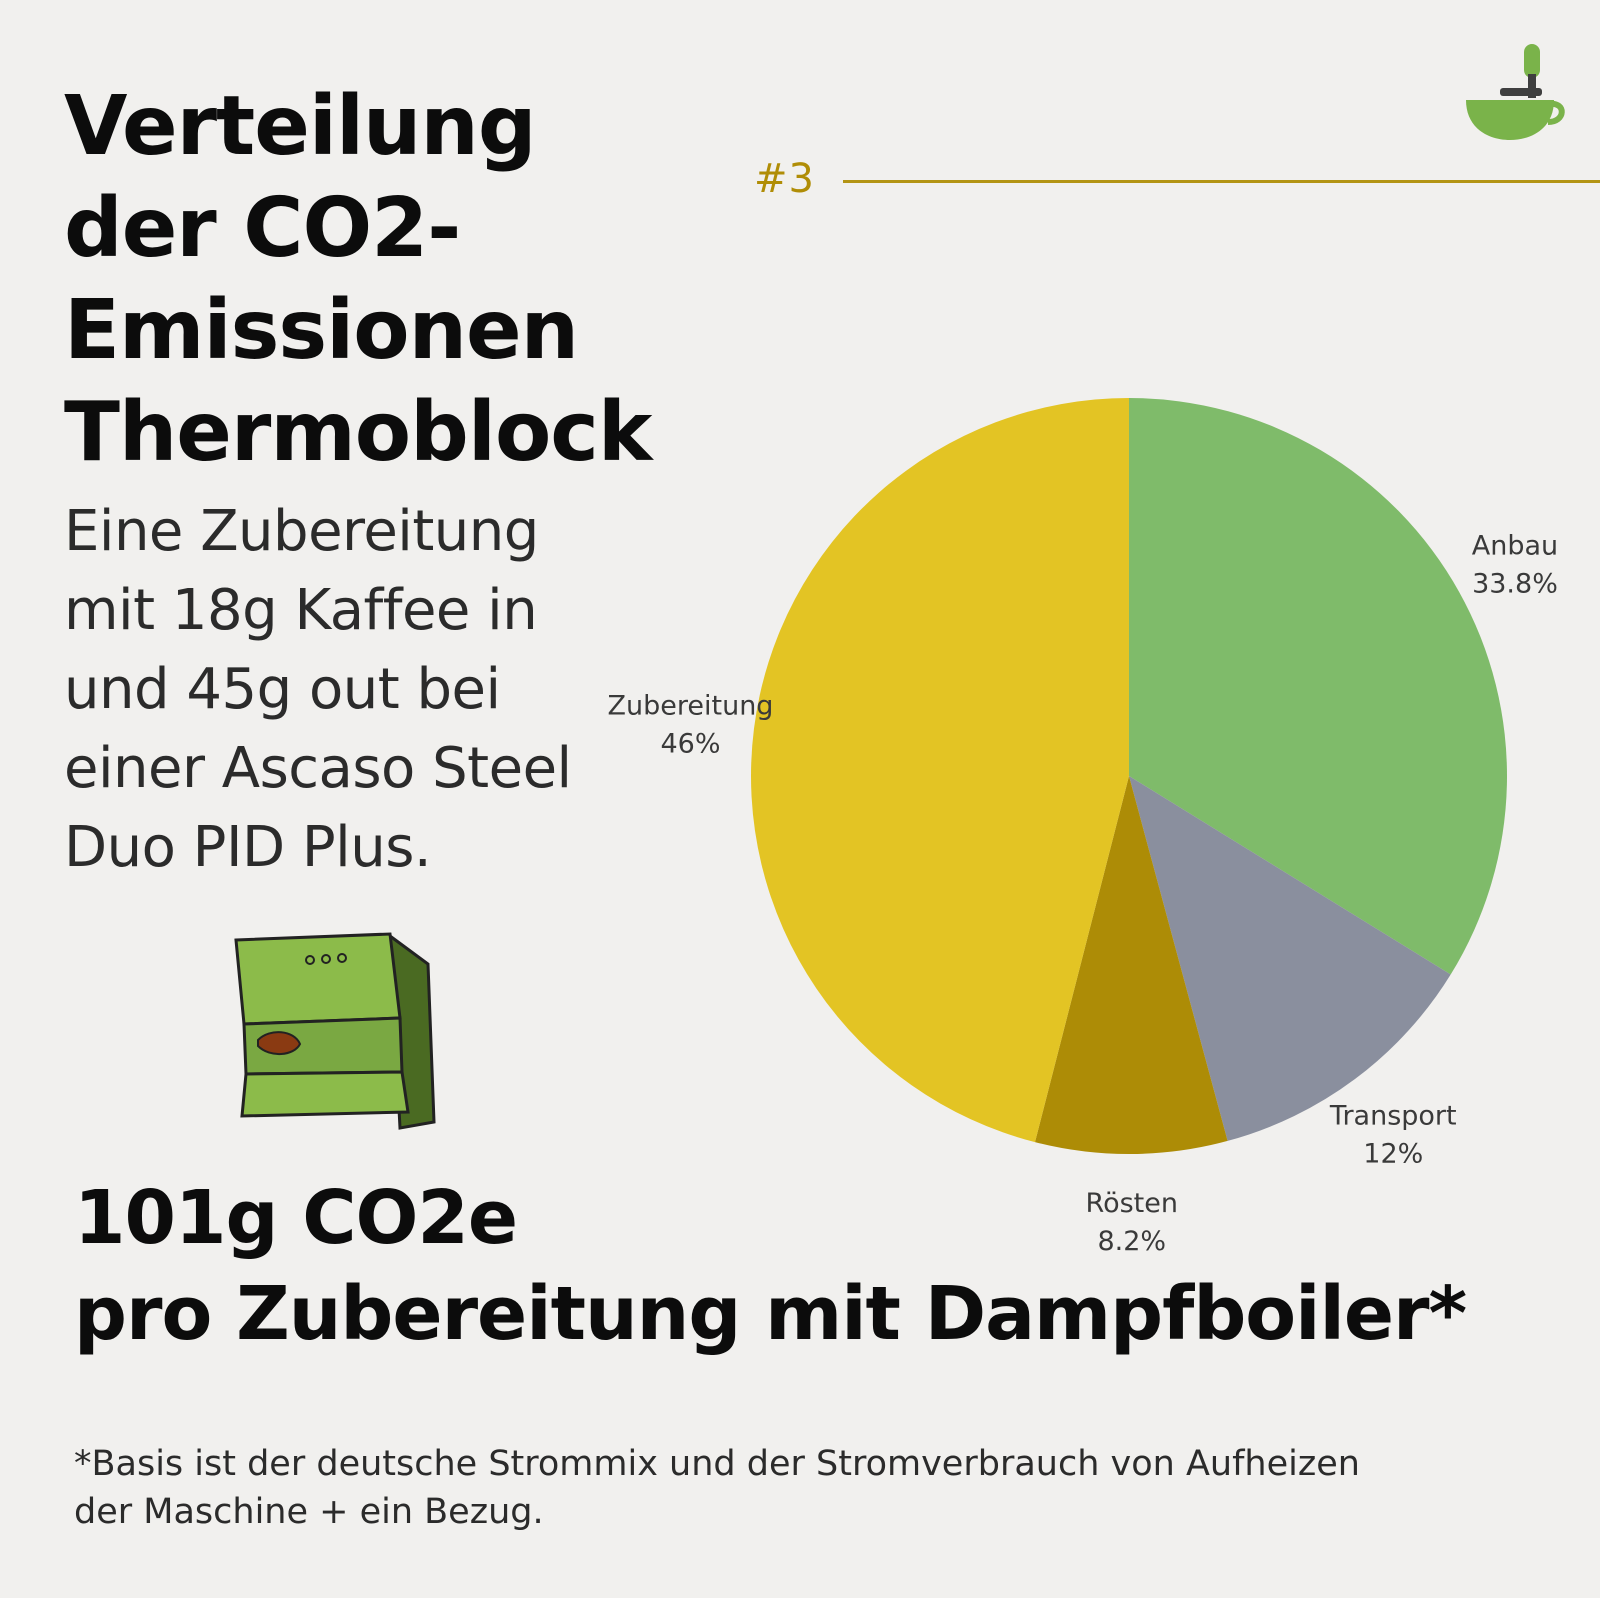  I want to click on cup-with-grinder-logo-icon, so click(1515, 92).